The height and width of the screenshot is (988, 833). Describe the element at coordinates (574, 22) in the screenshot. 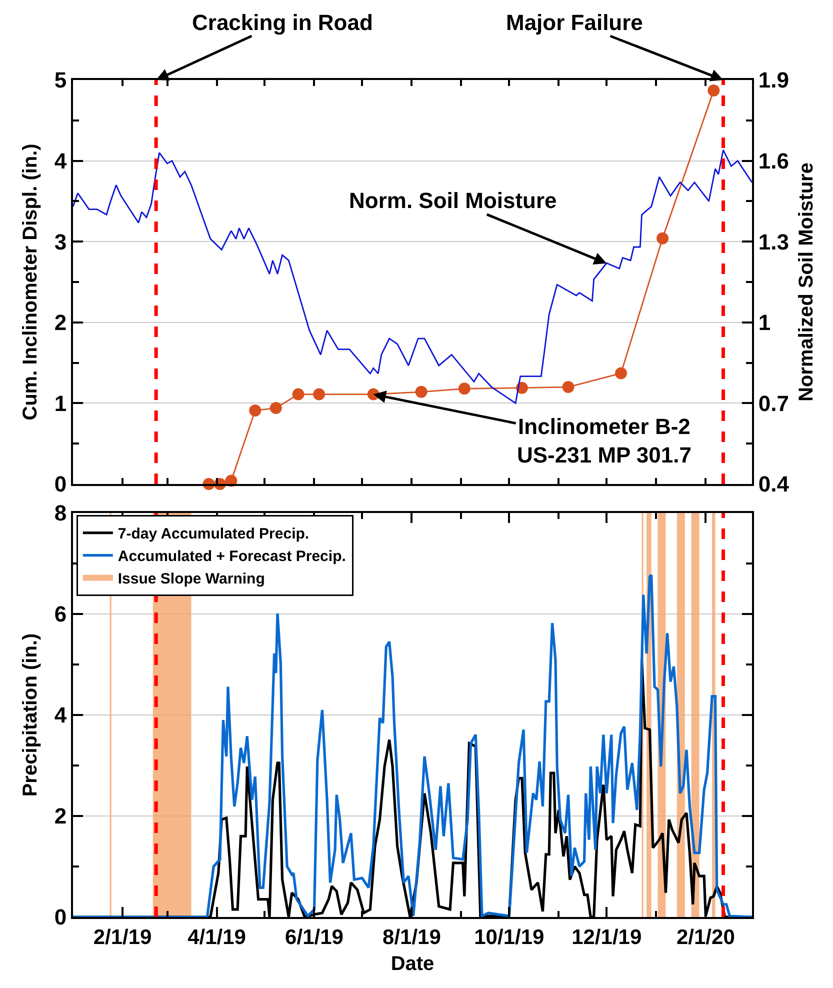

I see `ref-line-label: Major Failure` at that location.